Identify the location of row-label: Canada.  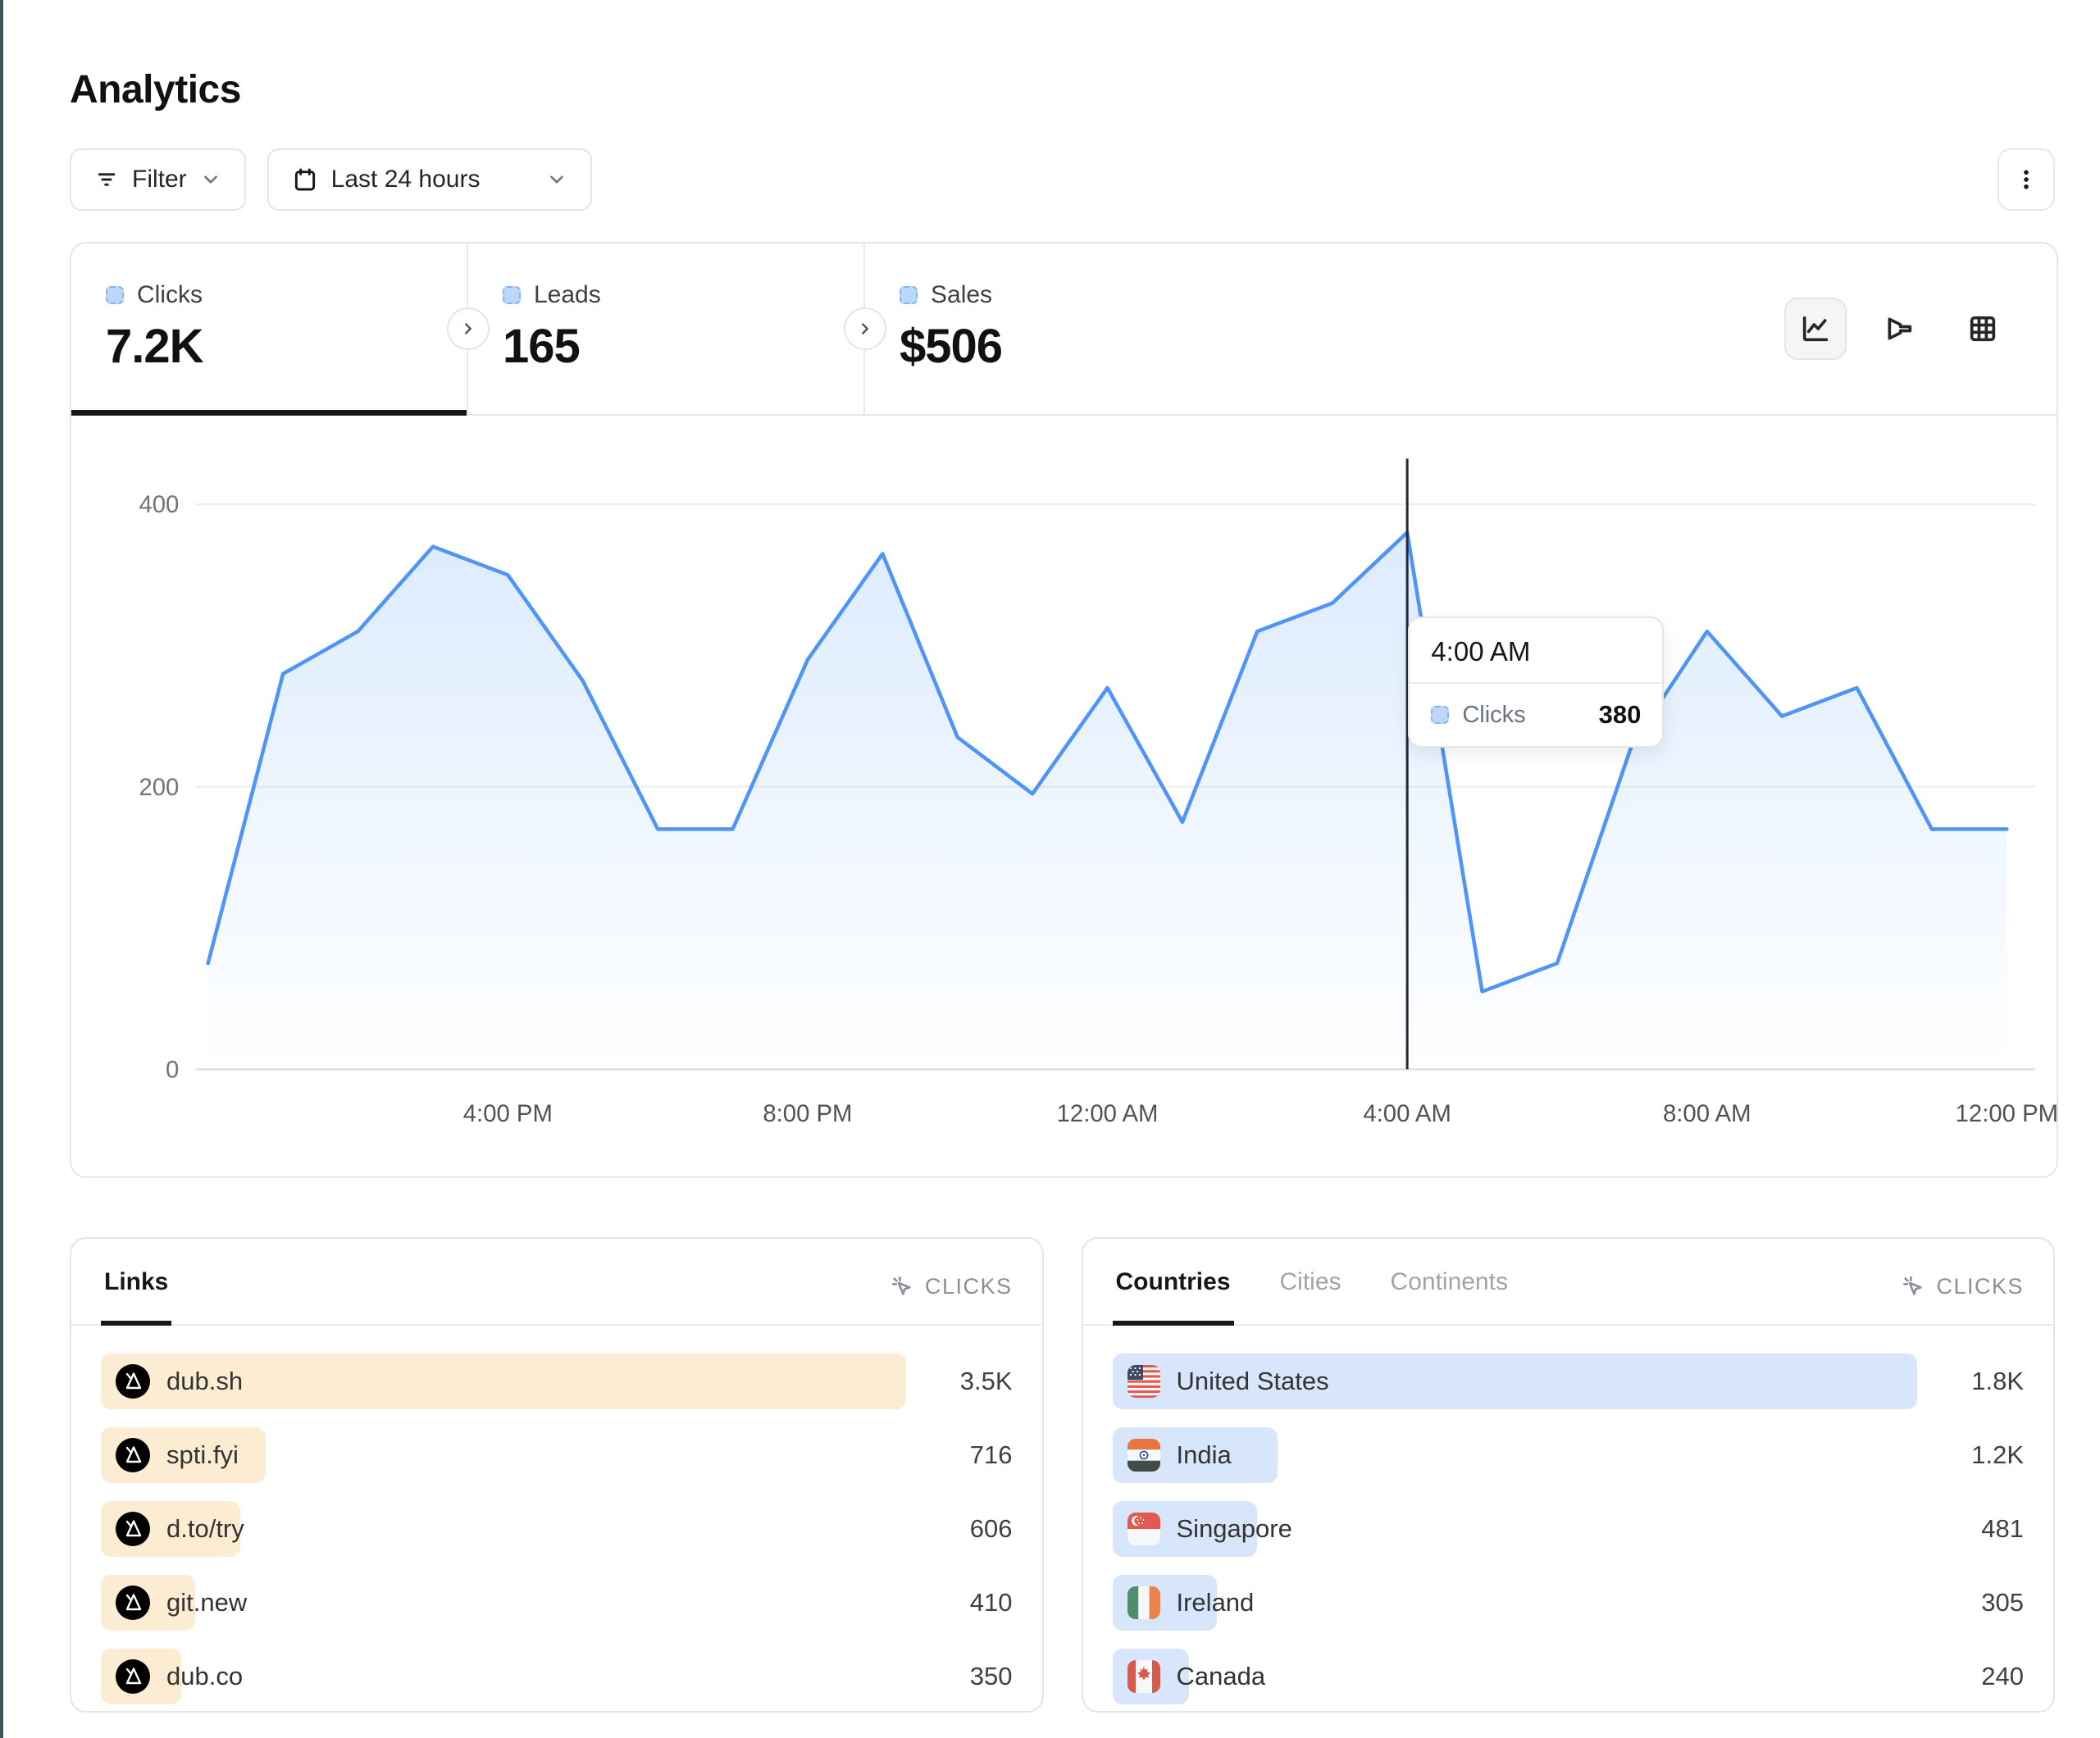
(1221, 1676).